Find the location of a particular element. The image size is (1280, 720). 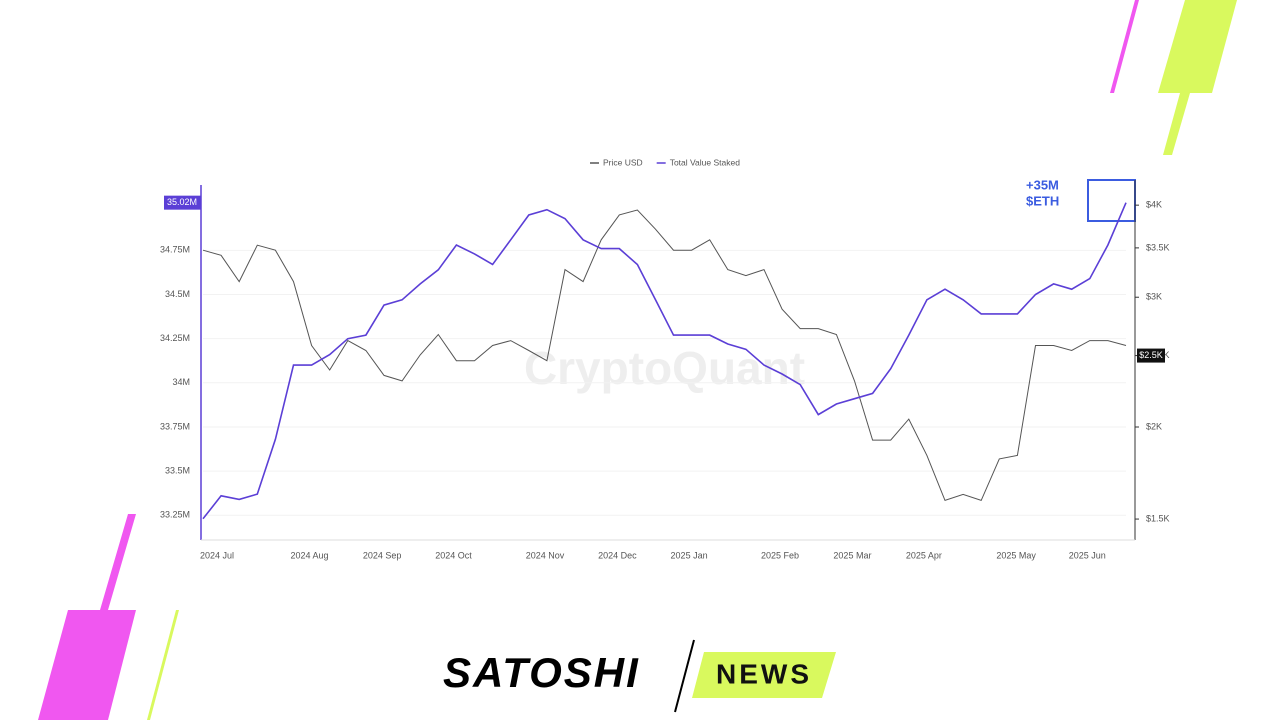

brand-box is located at coordinates (764, 675).